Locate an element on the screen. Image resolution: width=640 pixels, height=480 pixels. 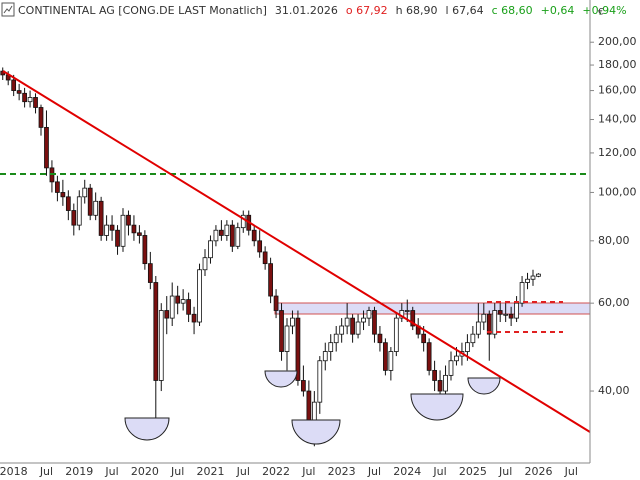
header-value: h 68,90 is located at coordinates (417, 10).